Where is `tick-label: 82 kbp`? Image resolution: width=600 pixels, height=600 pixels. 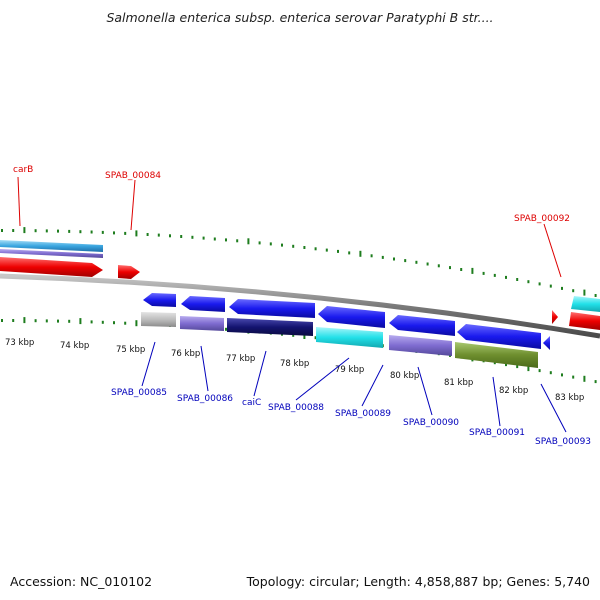
tick-label: 82 kbp is located at coordinates (513, 391).